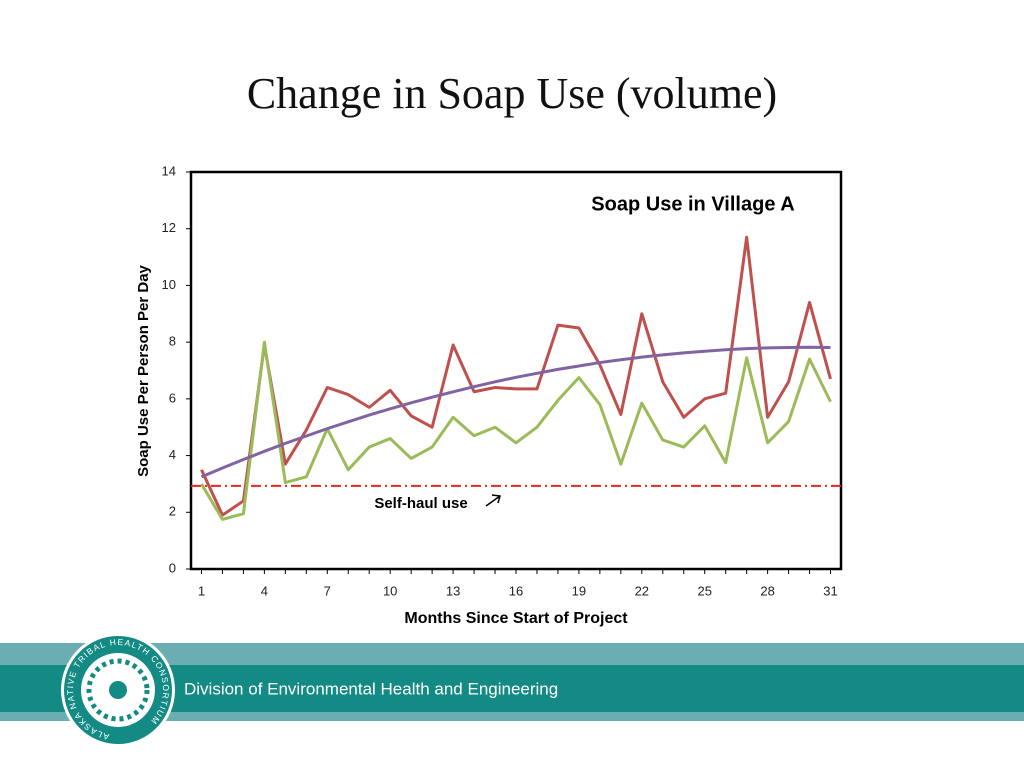 This screenshot has height=768, width=1024. I want to click on annotation-arrow, so click(493, 500).